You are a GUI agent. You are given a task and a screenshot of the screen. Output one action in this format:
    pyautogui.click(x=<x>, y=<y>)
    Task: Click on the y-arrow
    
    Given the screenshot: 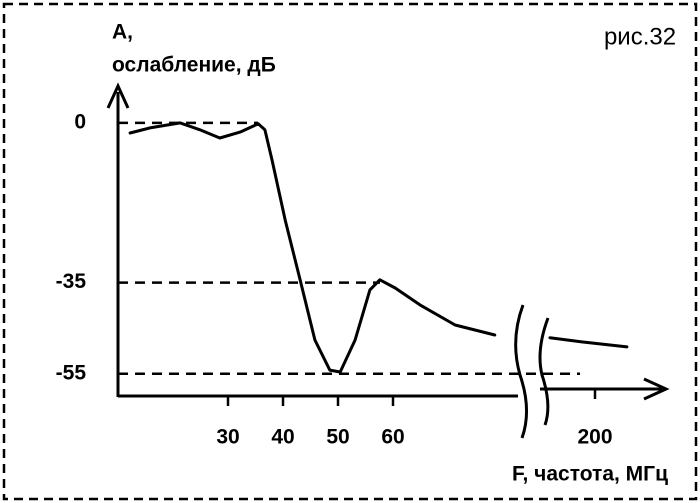 What is the action you would take?
    pyautogui.click(x=118, y=95)
    